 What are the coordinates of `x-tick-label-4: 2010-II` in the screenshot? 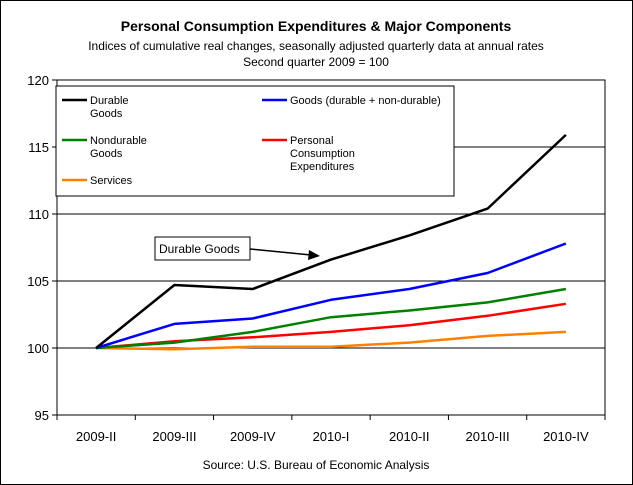 It's located at (409, 436).